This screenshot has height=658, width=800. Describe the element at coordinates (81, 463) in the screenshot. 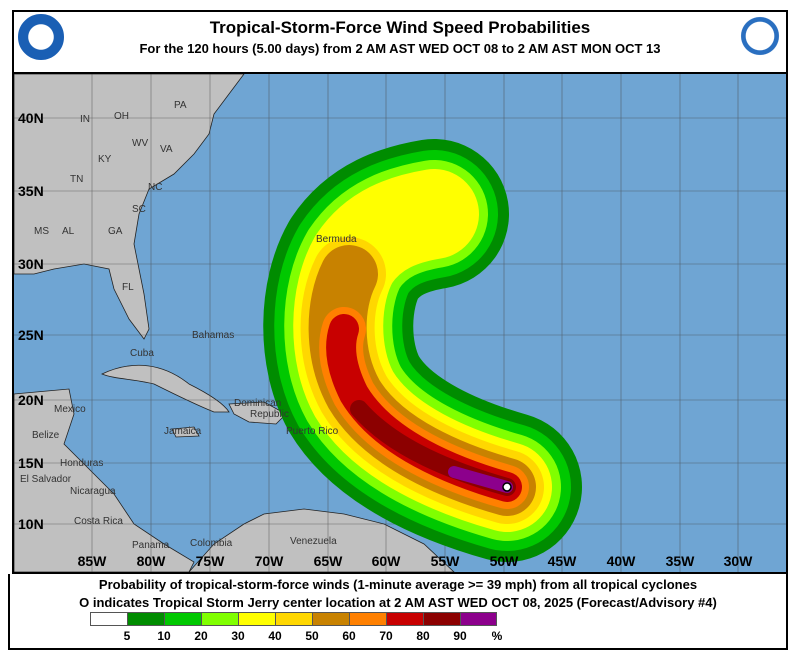

I see `place-label-honduras: Honduras` at that location.